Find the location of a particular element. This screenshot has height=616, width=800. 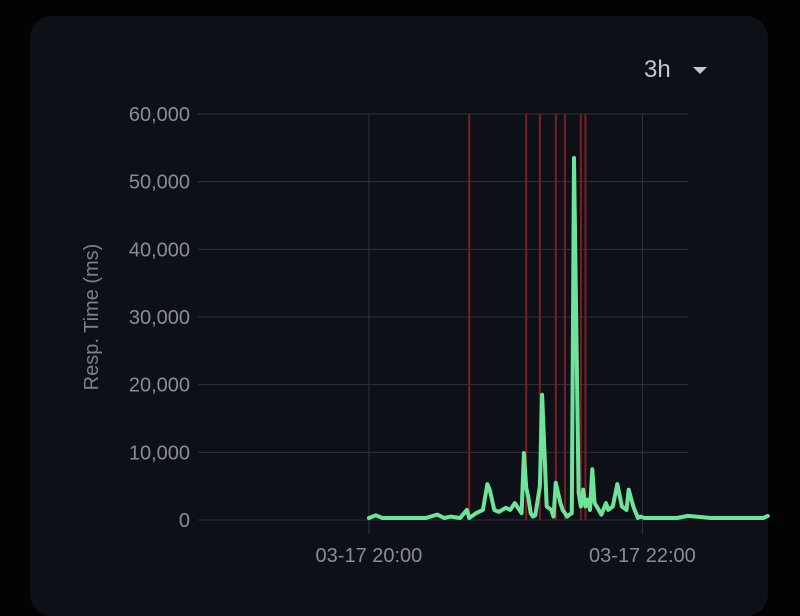

y-tick-label: 60,000 is located at coordinates (159, 115).